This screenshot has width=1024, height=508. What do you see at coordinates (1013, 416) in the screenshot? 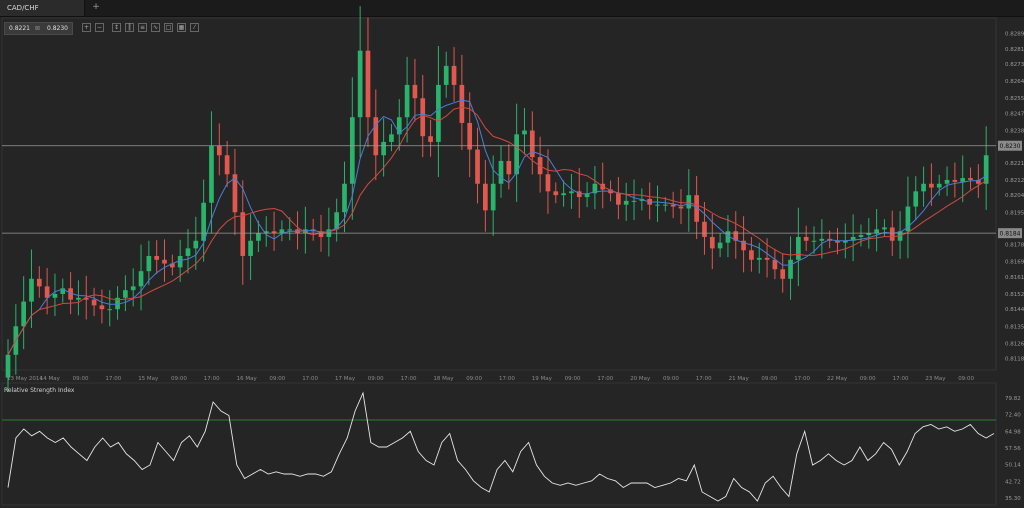
I see `rsi-tick-label: 72.40` at bounding box center [1013, 416].